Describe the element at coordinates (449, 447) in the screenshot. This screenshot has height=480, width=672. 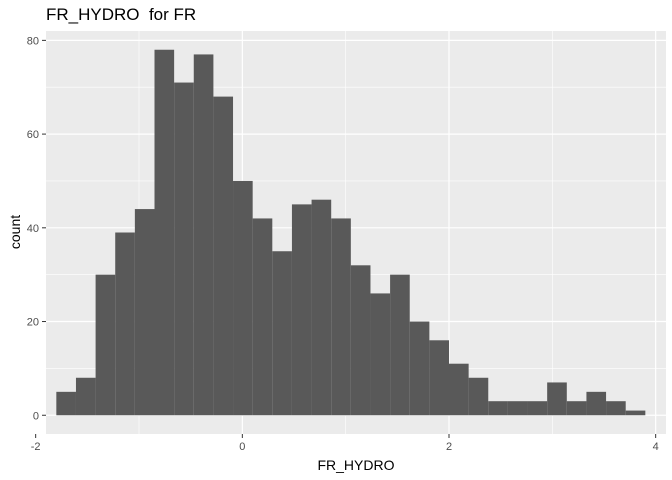
I see `x-tick-label: 2` at that location.